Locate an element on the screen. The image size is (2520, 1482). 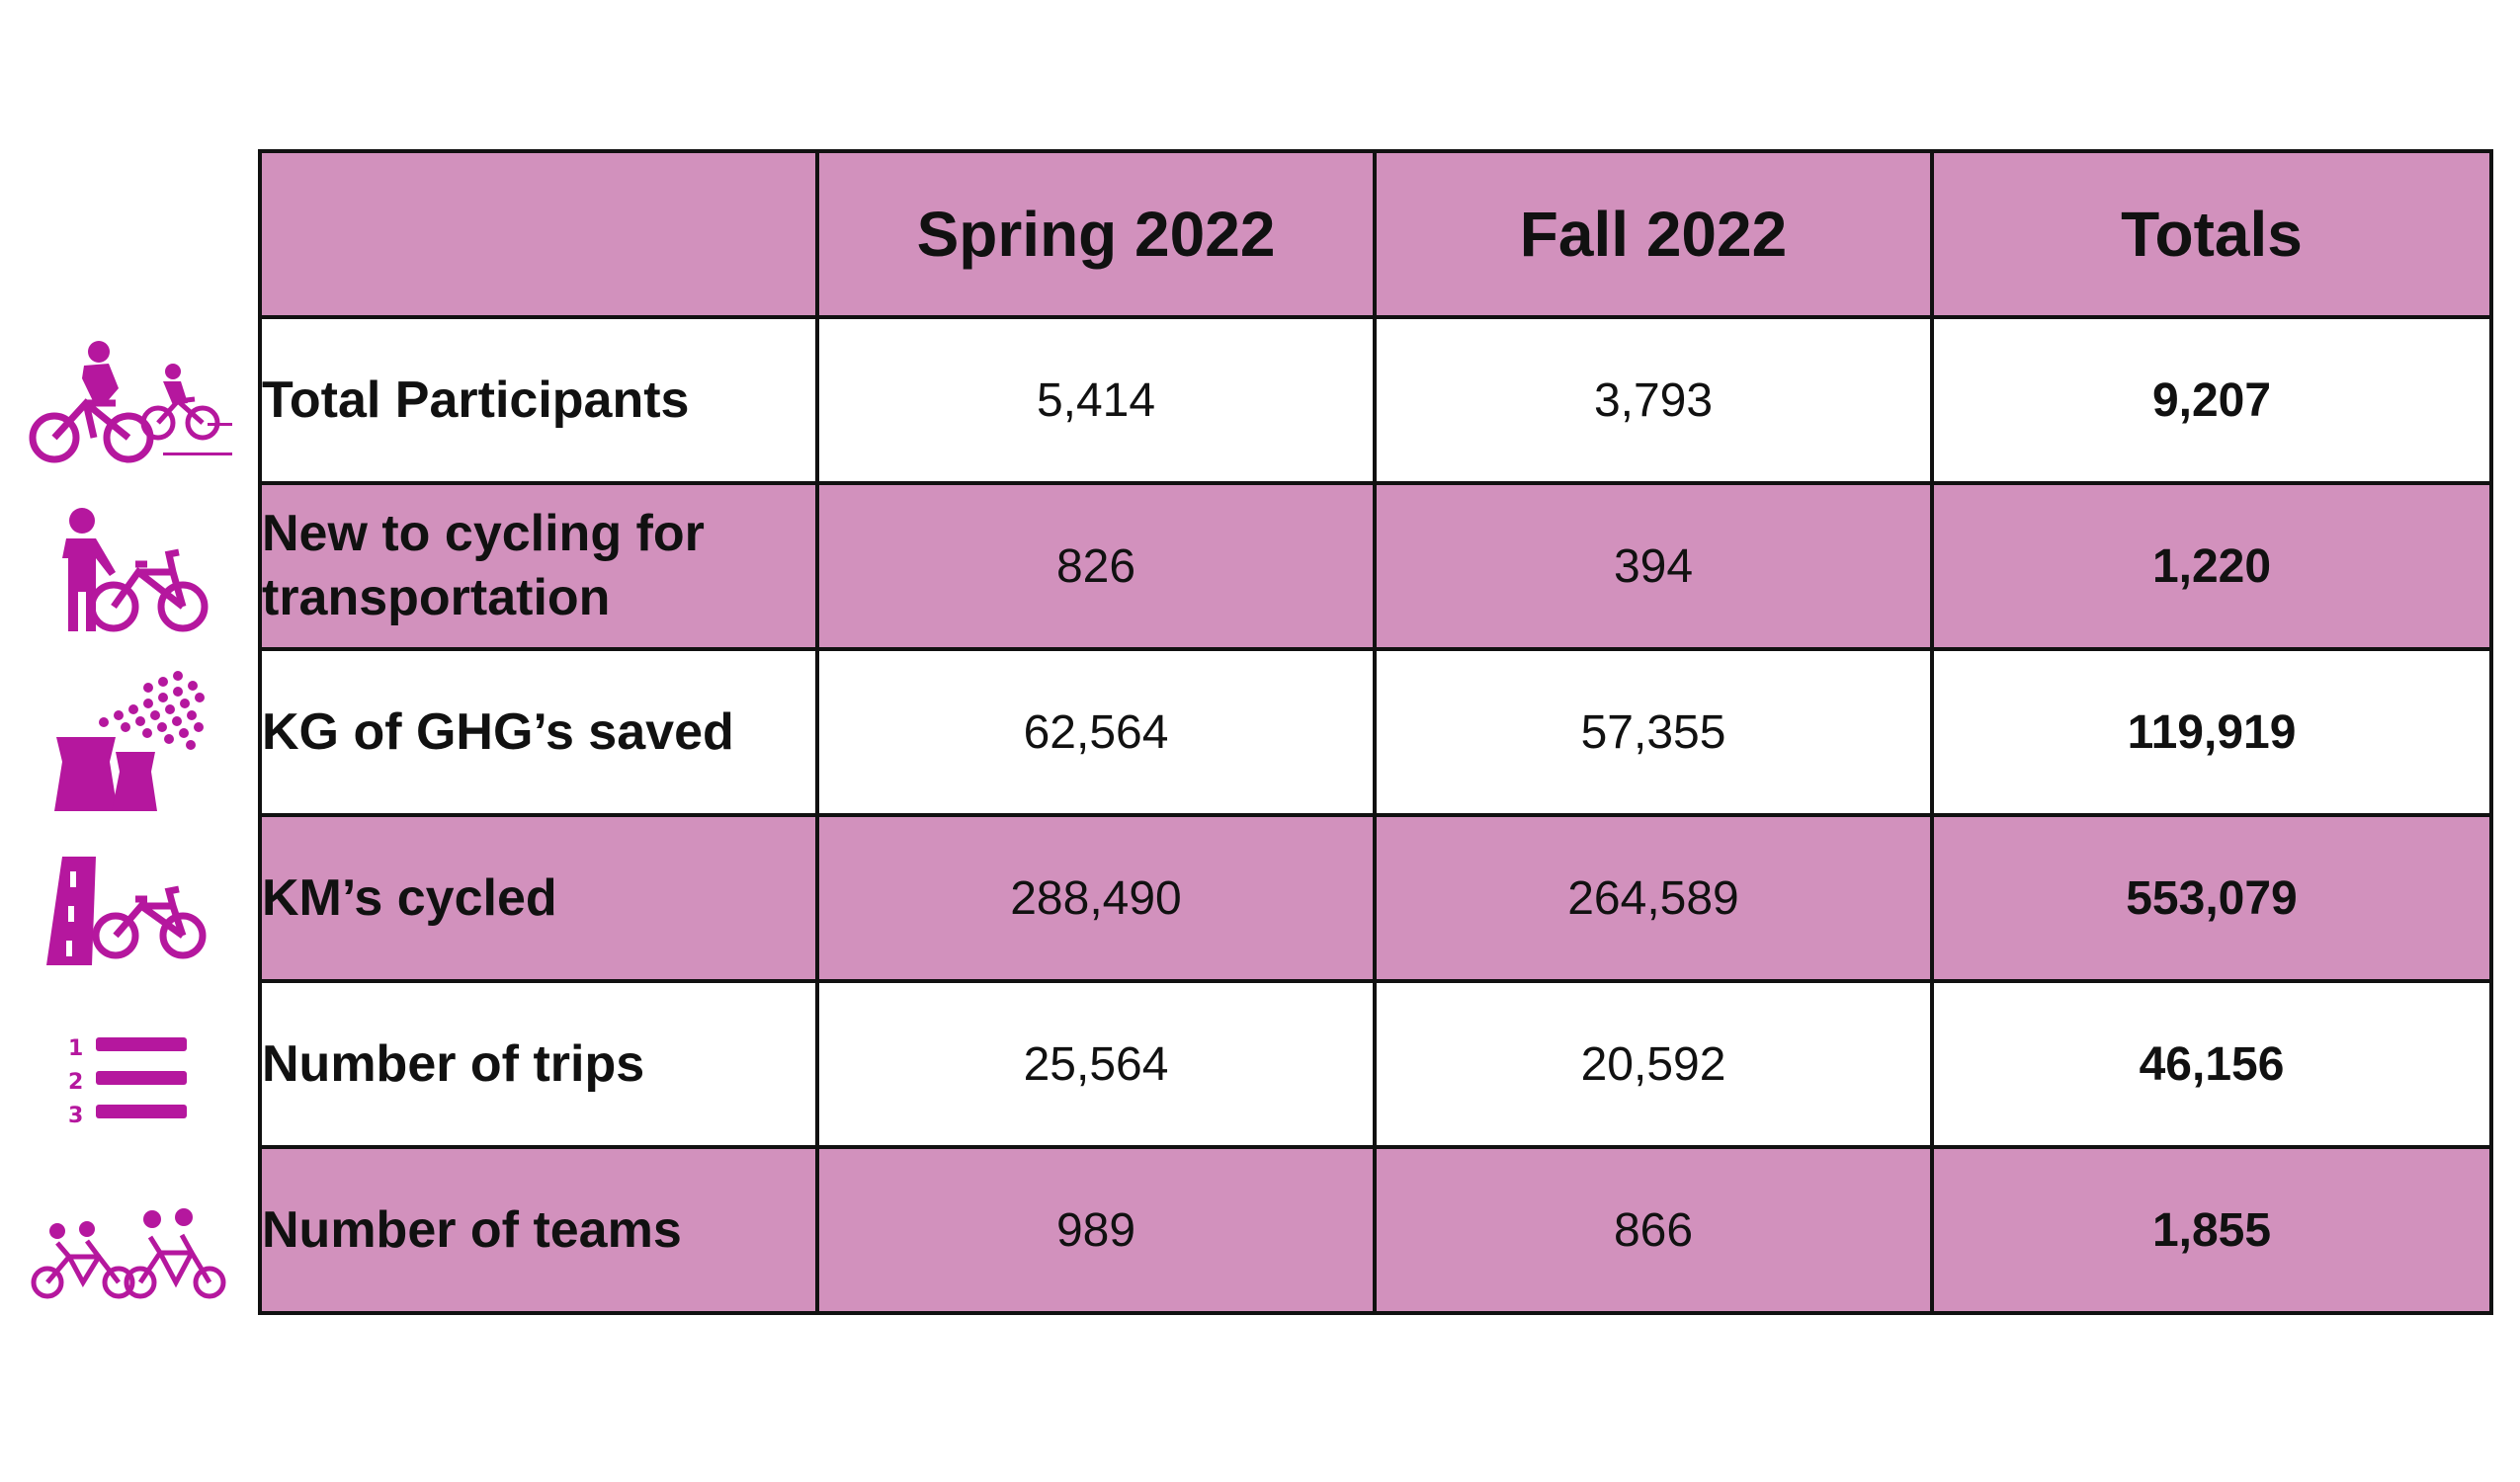
row-label: Total Participants is located at coordinates (538, 400).